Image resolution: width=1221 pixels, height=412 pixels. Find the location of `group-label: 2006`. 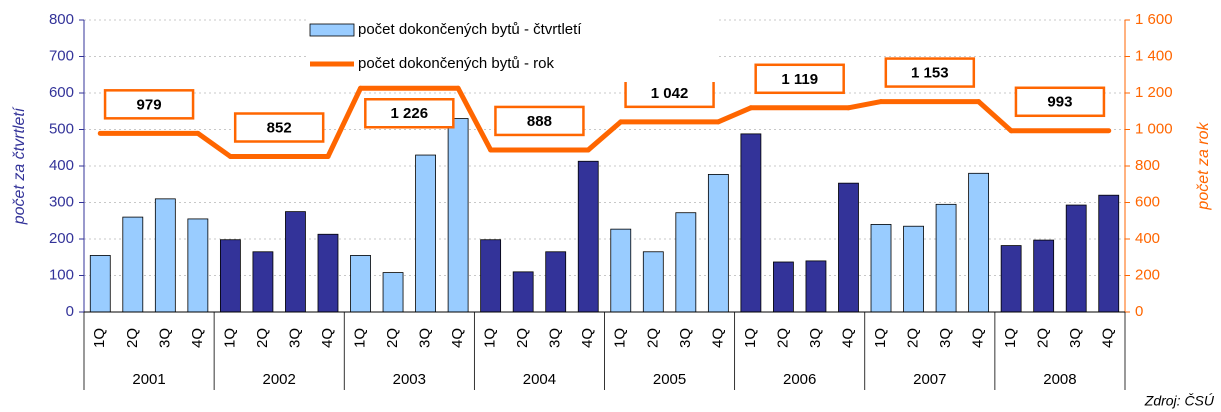

group-label: 2006 is located at coordinates (799, 379).